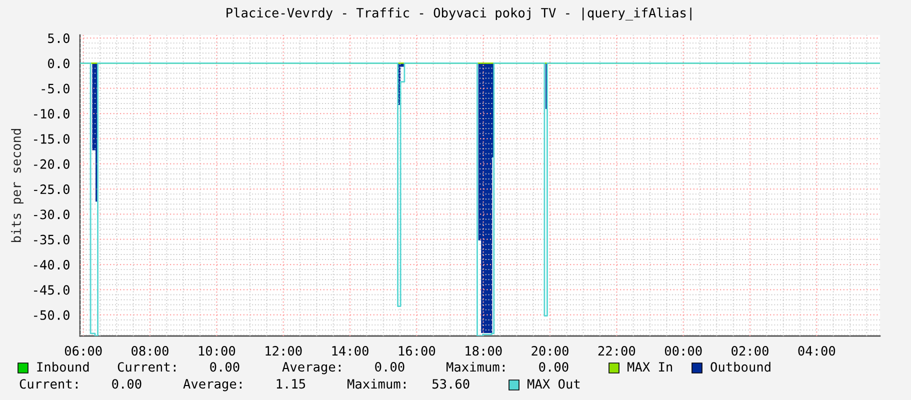 Image resolution: width=911 pixels, height=400 pixels. Describe the element at coordinates (817, 351) in the screenshot. I see `x-tick-label: 04:00` at that location.